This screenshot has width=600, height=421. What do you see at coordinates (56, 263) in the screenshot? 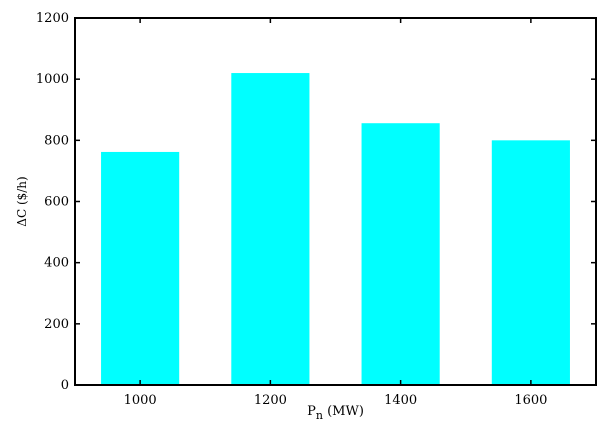
I see `y-tick-label-400: 400` at bounding box center [56, 263].